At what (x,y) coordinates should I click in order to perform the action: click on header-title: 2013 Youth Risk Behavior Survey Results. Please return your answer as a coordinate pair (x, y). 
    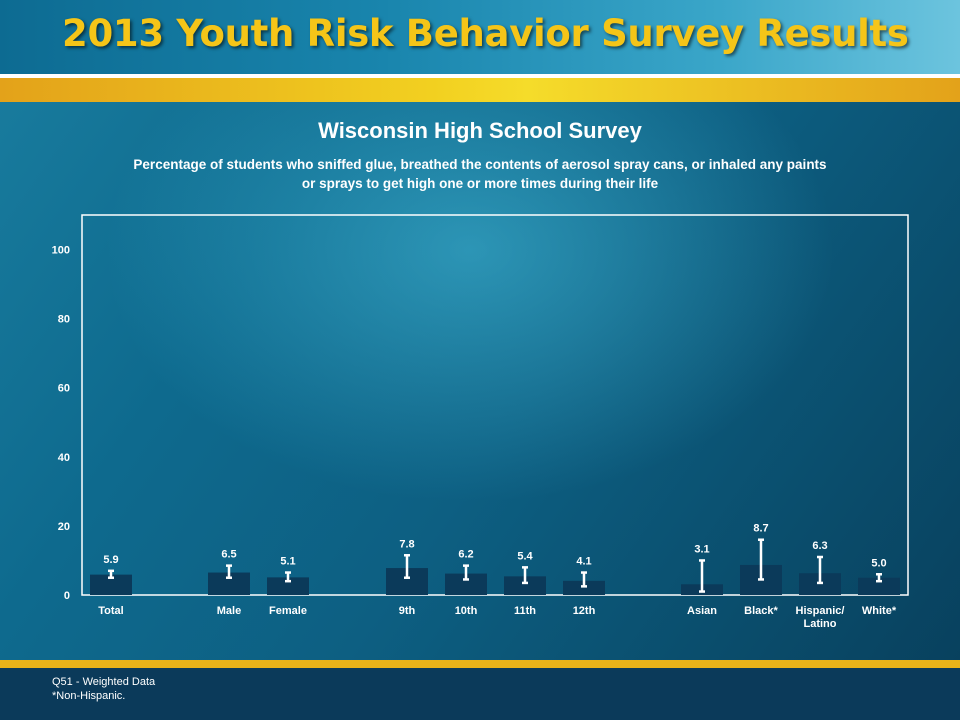
    Looking at the image, I should click on (485, 33).